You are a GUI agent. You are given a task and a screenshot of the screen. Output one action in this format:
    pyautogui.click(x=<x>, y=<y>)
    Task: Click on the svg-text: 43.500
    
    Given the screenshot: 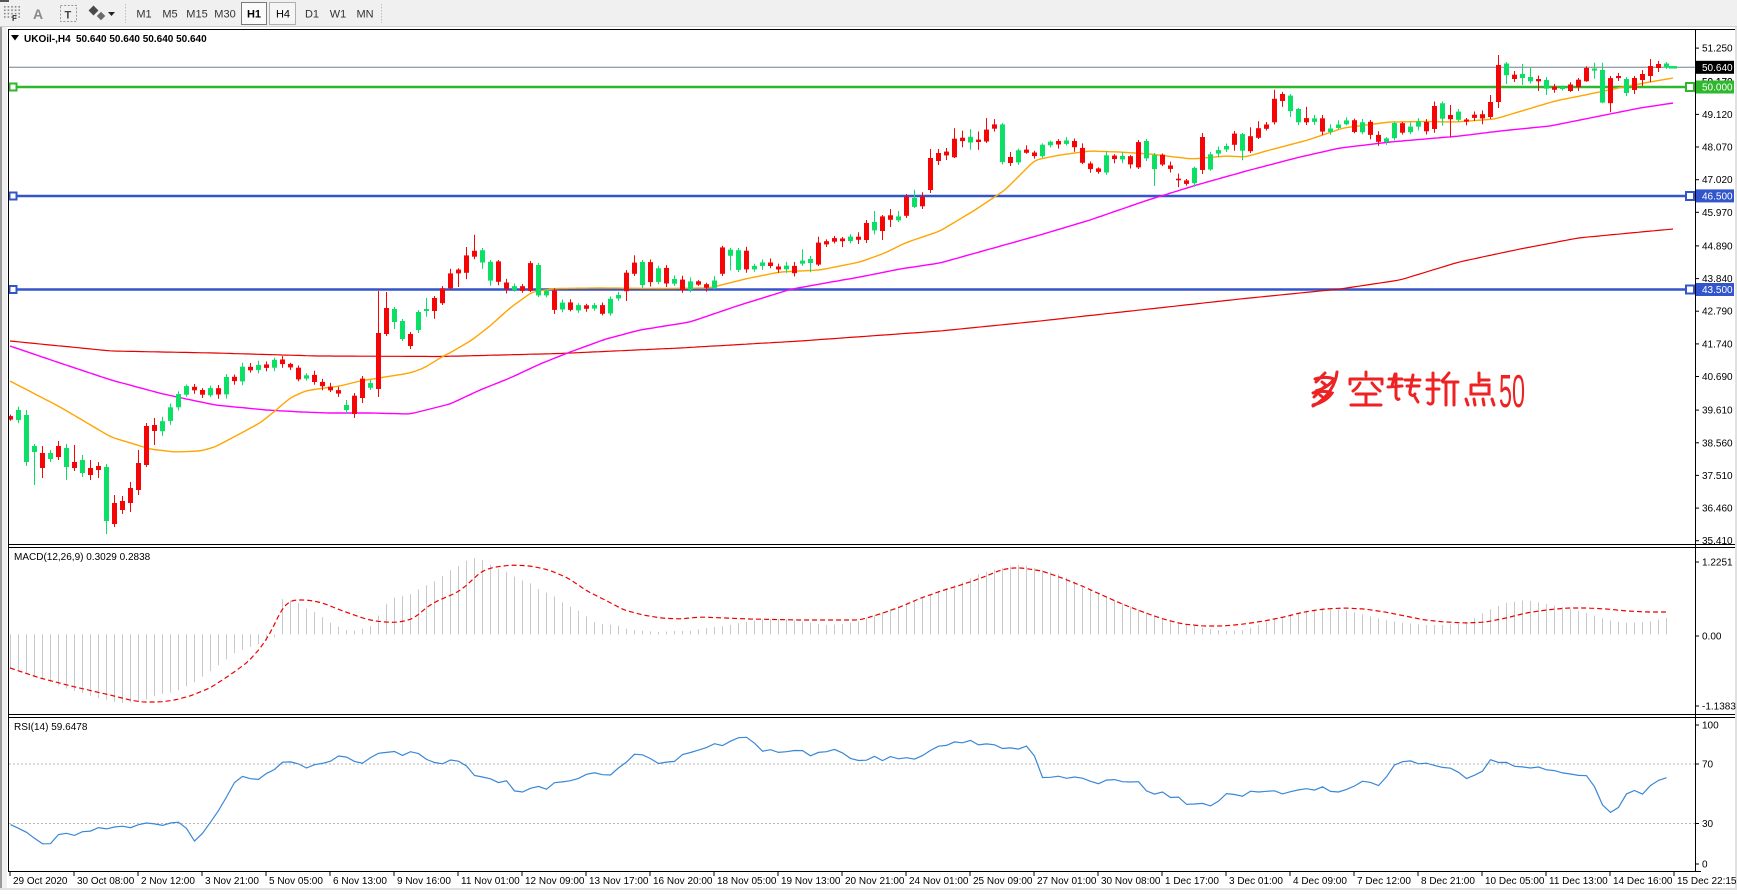 What is the action you would take?
    pyautogui.click(x=1717, y=290)
    